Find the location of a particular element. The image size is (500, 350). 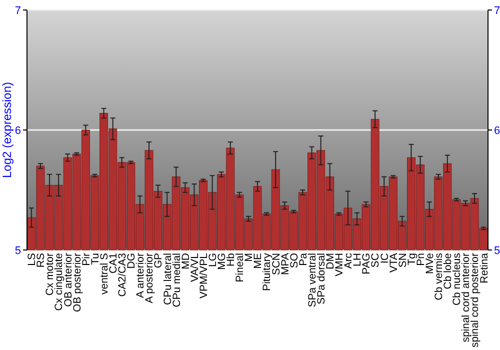

y-tick-label: 5 is located at coordinates (17, 250).